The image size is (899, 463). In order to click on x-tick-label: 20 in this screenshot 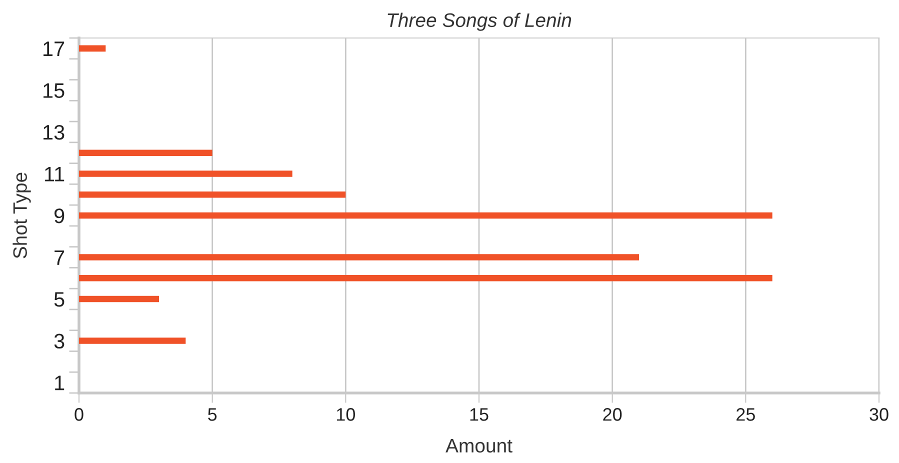, I will do `click(612, 414)`.